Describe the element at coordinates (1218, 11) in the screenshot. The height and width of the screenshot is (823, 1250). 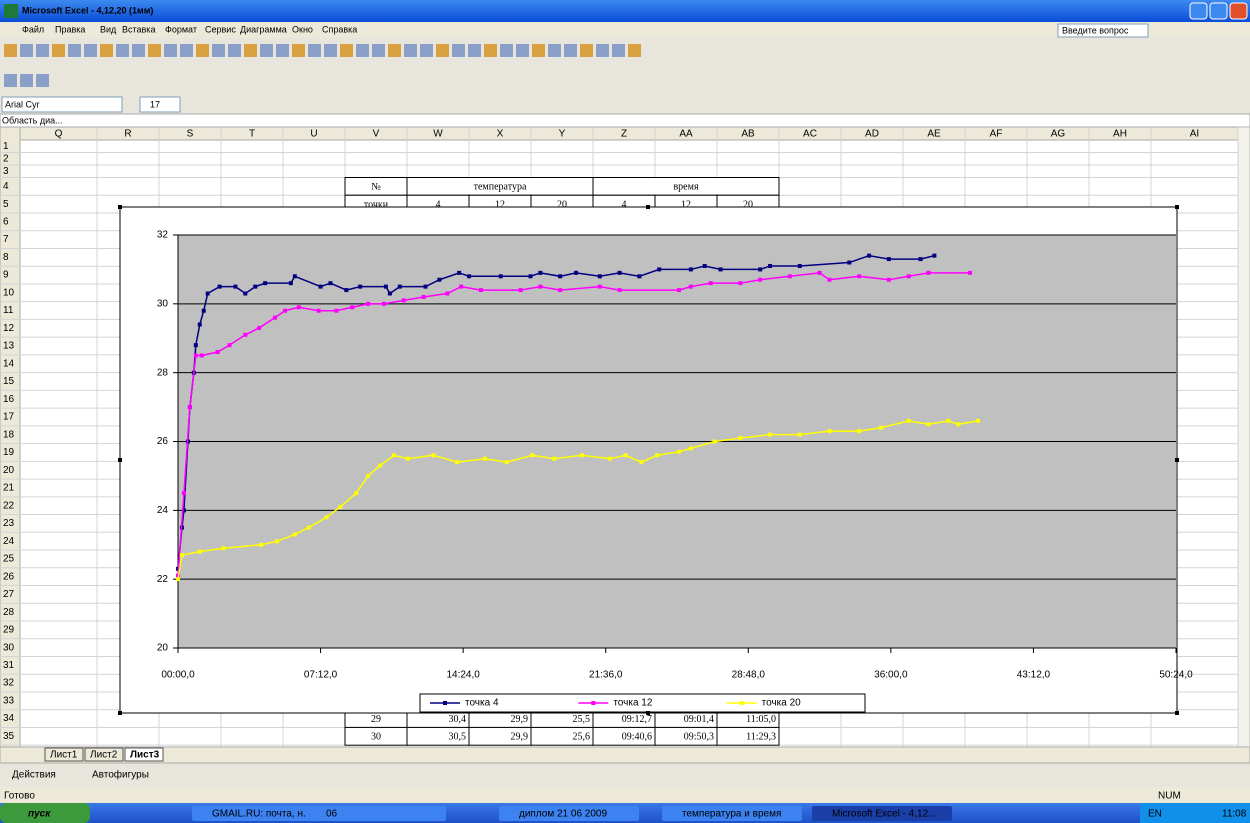
I see `maximize-button` at that location.